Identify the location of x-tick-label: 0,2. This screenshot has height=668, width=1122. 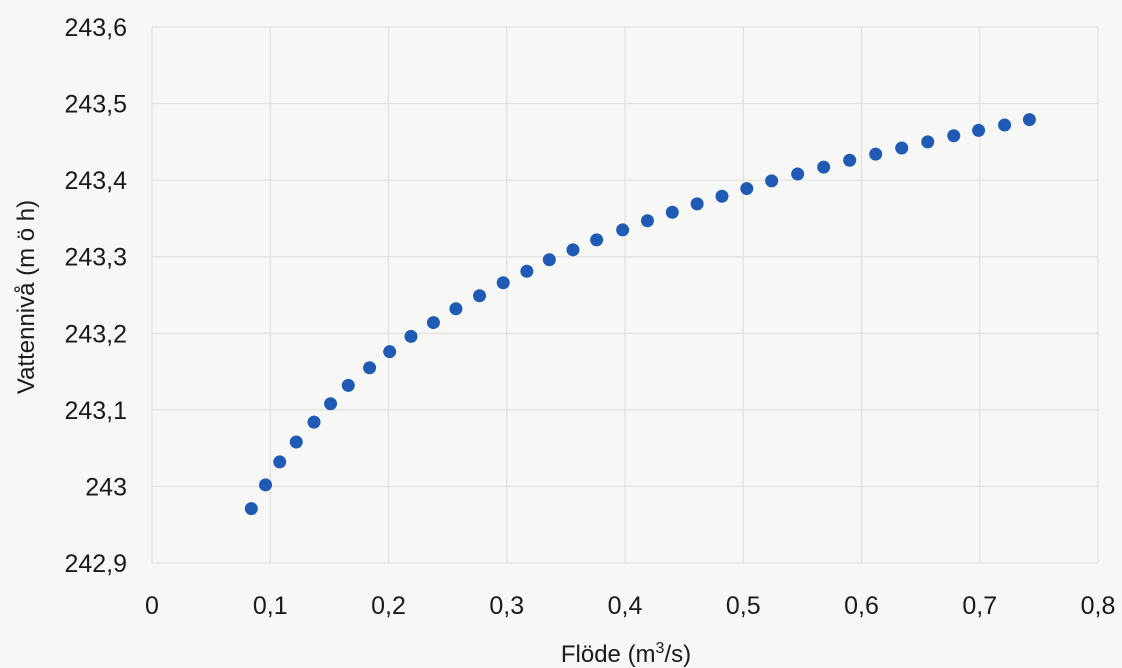
(388, 606).